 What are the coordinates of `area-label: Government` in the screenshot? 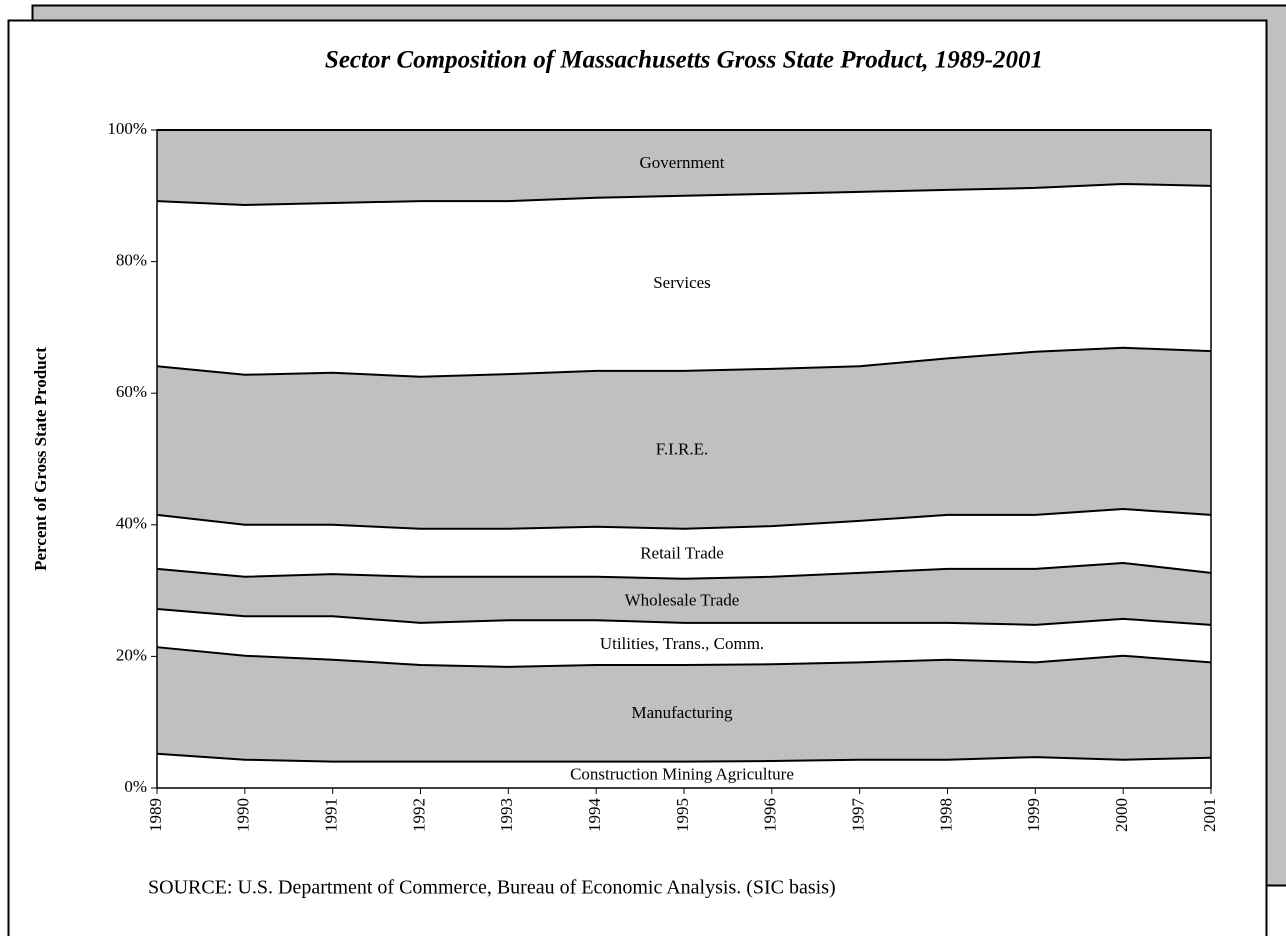 It's located at (682, 162).